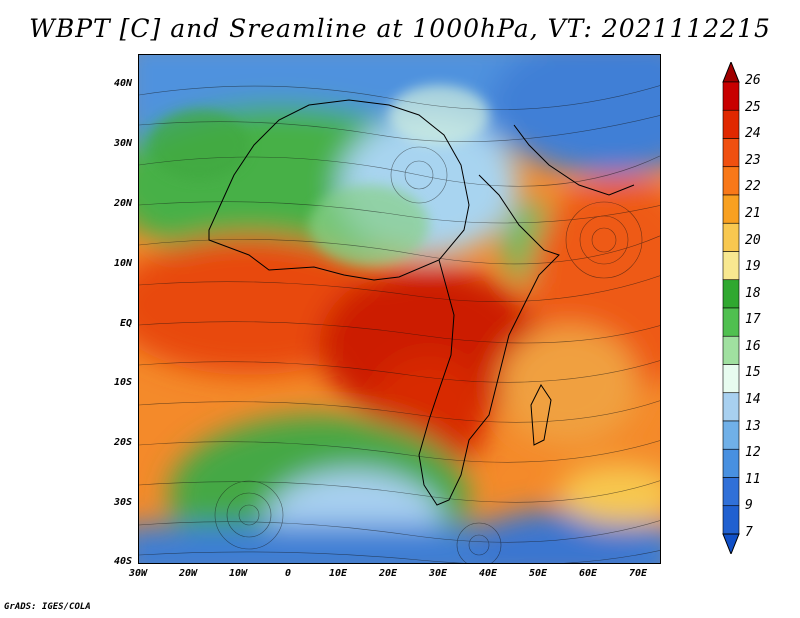  What do you see at coordinates (122, 561) in the screenshot?
I see `lat-label: 40S` at bounding box center [122, 561].